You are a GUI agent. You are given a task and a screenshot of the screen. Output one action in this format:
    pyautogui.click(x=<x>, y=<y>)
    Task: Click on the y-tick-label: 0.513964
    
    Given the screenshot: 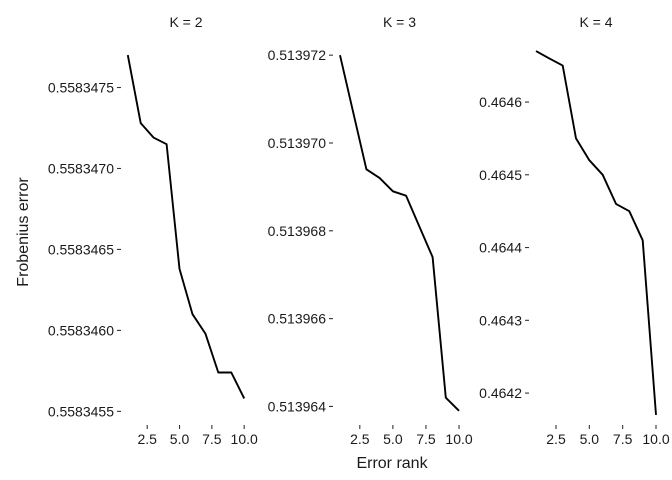 What is the action you would take?
    pyautogui.click(x=297, y=406)
    